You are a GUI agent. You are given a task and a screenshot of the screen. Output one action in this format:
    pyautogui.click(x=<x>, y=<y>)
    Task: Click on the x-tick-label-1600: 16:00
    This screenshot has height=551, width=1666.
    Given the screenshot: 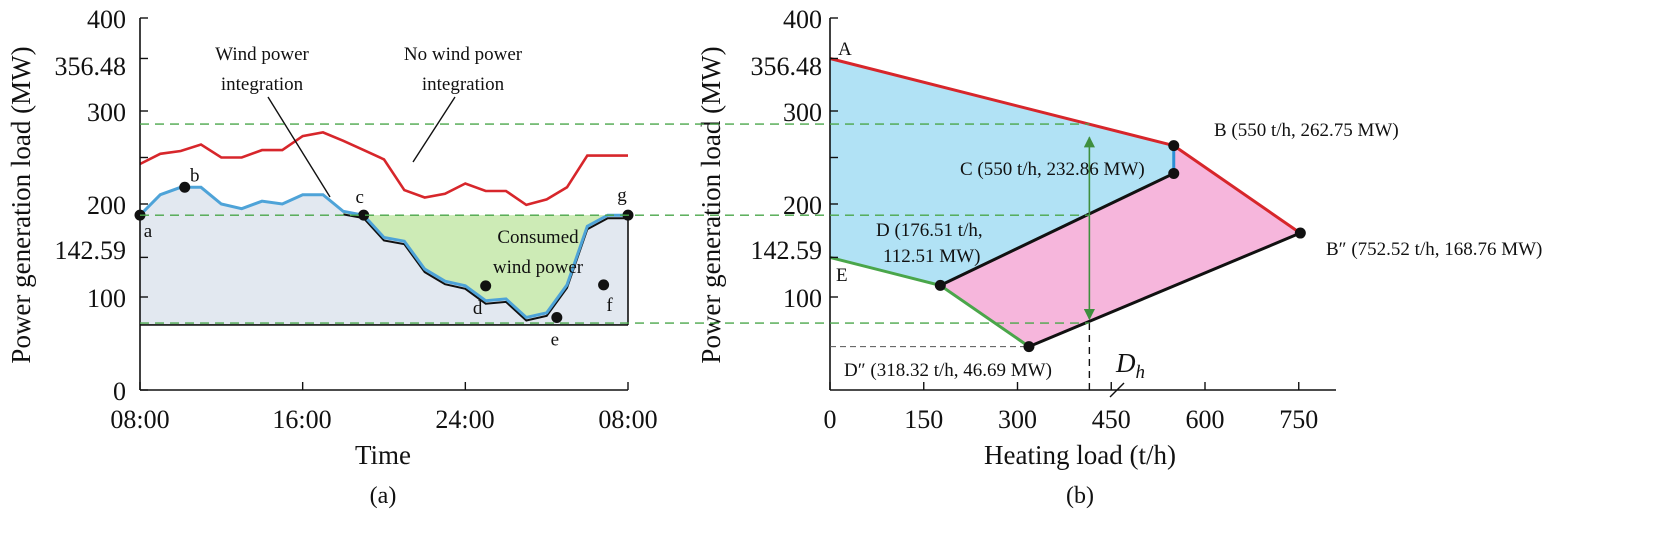 What is the action you would take?
    pyautogui.click(x=301, y=419)
    